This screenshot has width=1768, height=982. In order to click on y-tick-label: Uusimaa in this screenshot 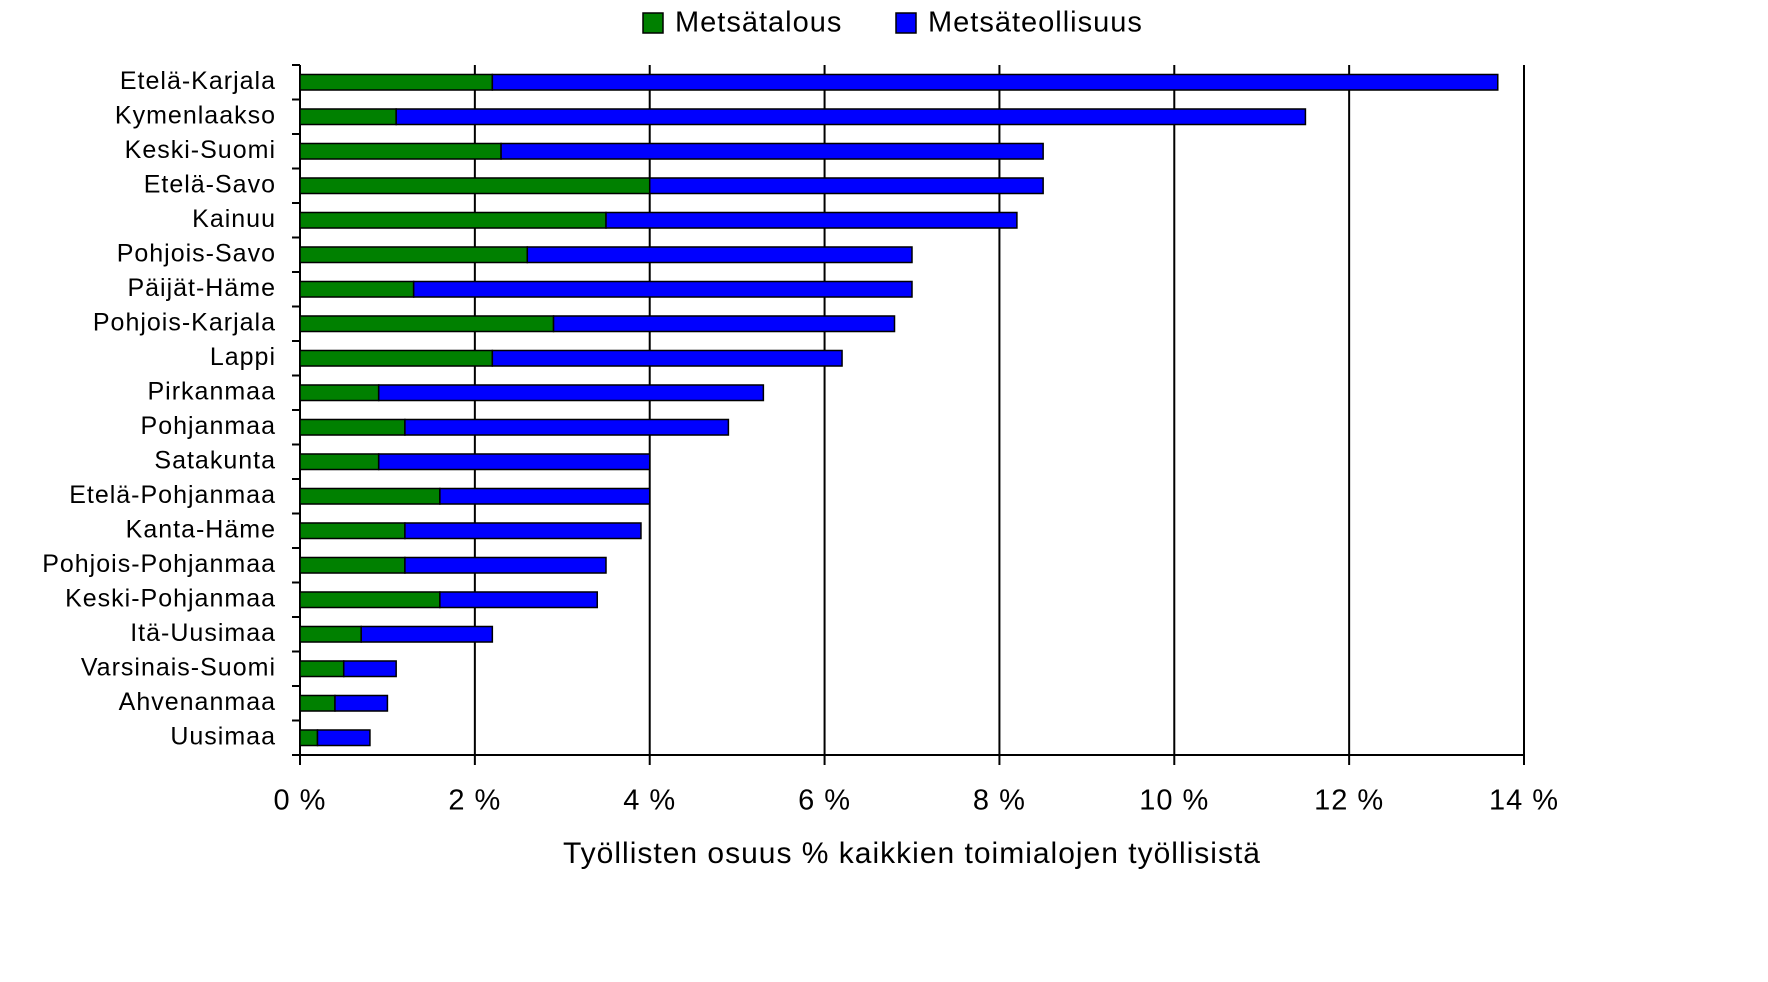, I will do `click(223, 736)`.